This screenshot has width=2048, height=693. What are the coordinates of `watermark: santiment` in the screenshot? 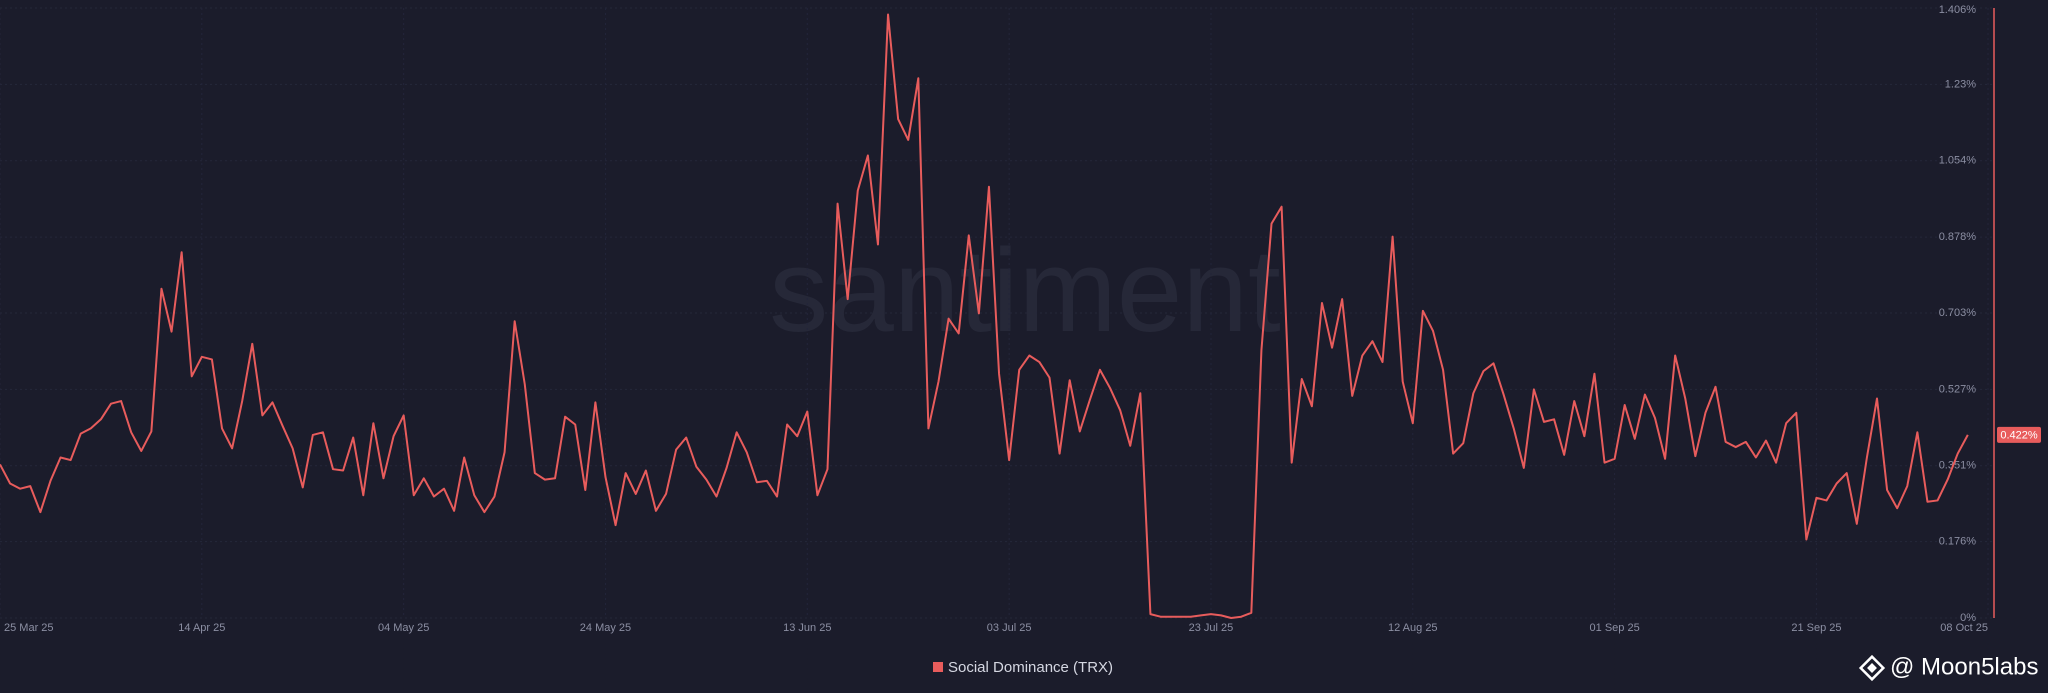 It's located at (1025, 291).